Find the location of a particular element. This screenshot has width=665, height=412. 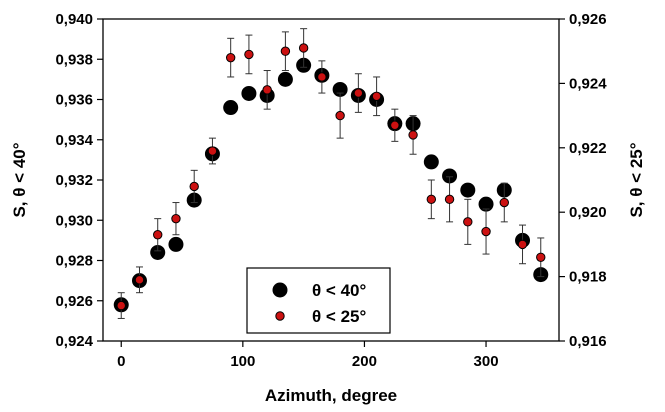

y-axis-left-title: S, θ < 40° is located at coordinates (19, 179).